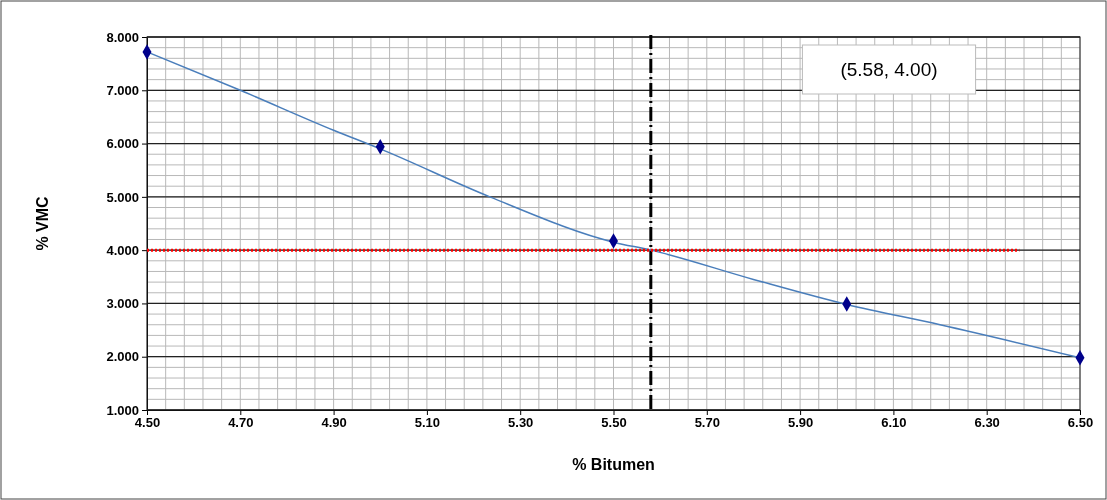 The image size is (1107, 500). I want to click on x-tick-label: 5.90, so click(800, 423).